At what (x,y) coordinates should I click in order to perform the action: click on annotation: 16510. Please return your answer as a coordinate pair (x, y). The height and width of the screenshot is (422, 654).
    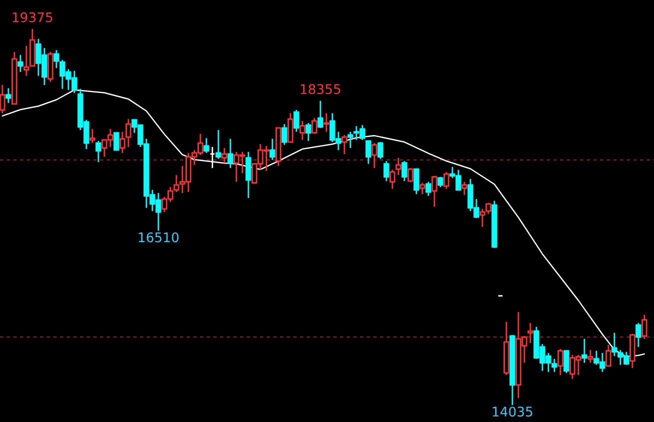
    Looking at the image, I should click on (158, 237).